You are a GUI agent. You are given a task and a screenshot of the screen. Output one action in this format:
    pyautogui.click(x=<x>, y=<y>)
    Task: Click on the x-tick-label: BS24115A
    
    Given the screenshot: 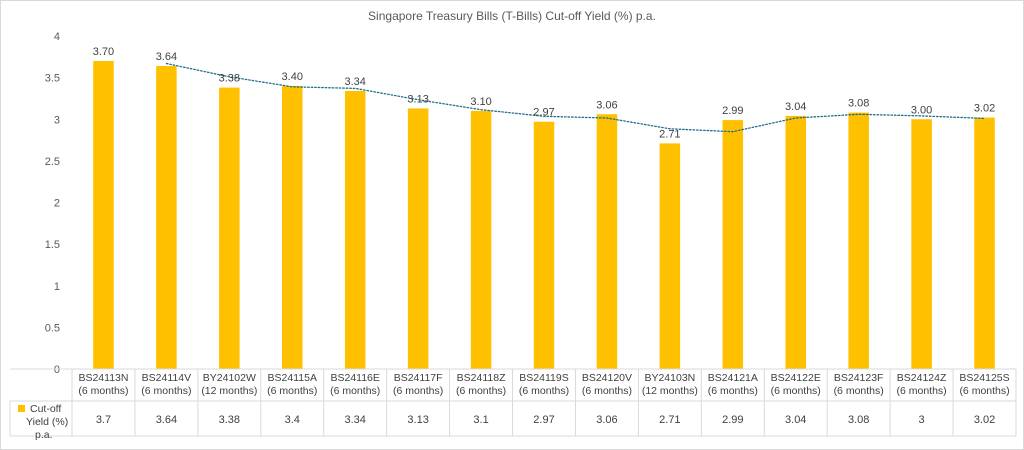 What is the action you would take?
    pyautogui.click(x=292, y=378)
    